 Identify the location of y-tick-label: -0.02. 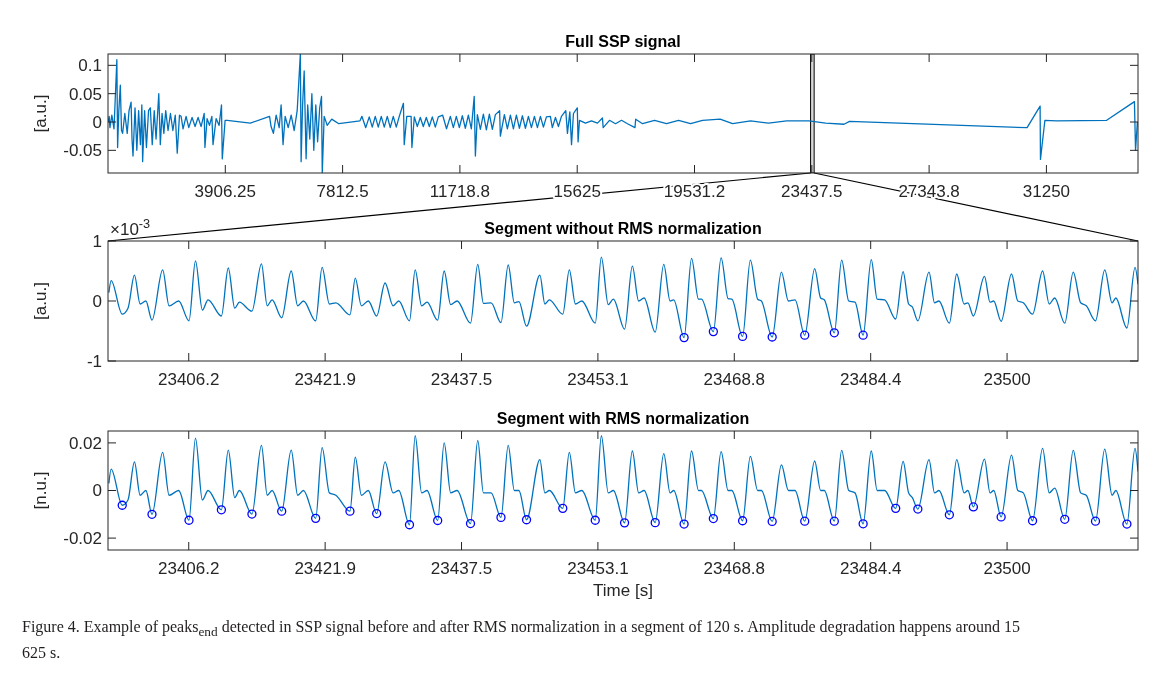
(82, 539).